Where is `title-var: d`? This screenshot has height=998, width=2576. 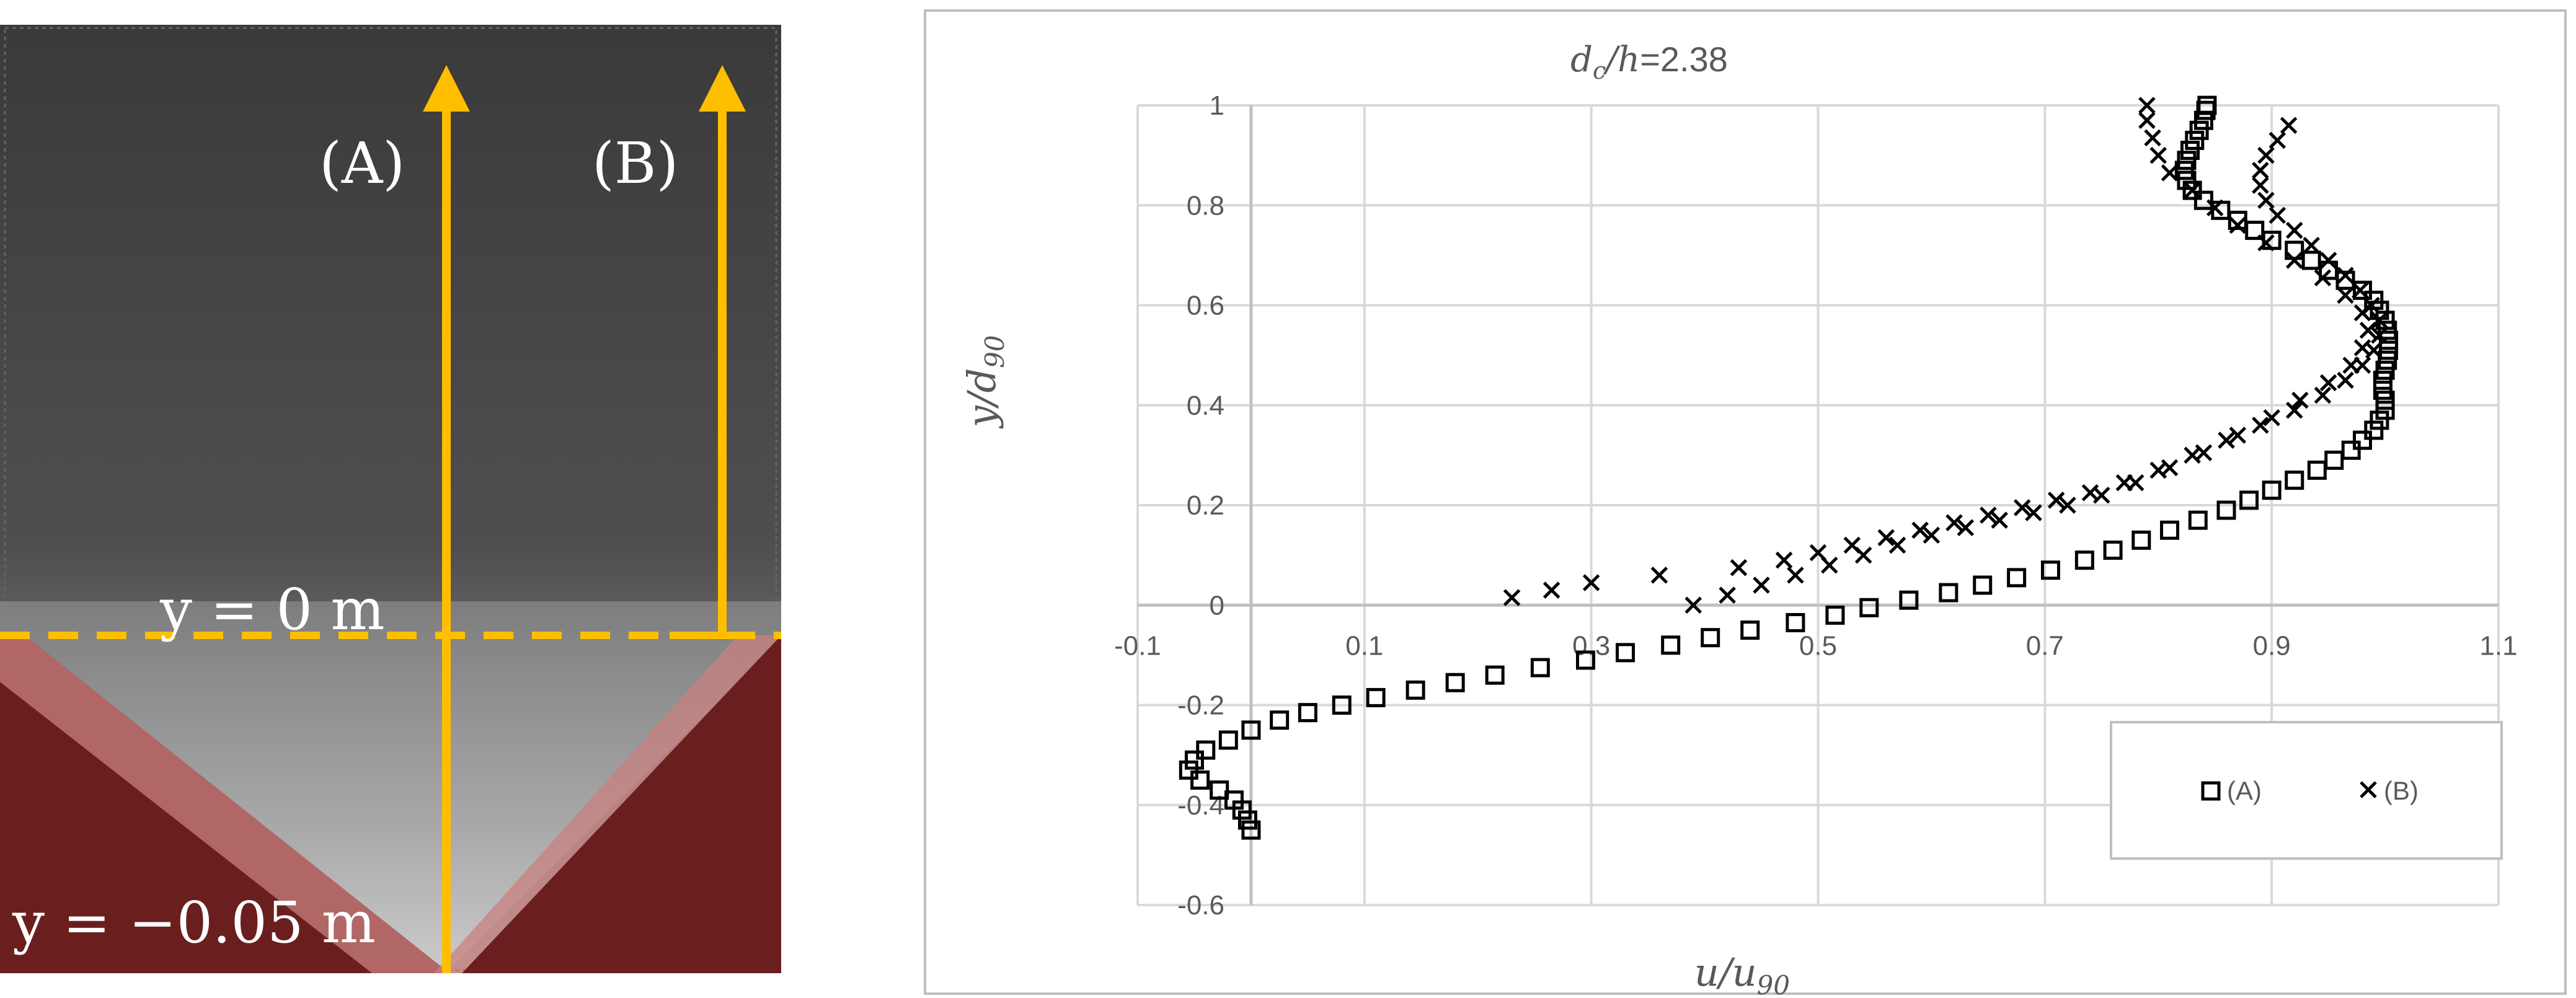 title-var: d is located at coordinates (1581, 60).